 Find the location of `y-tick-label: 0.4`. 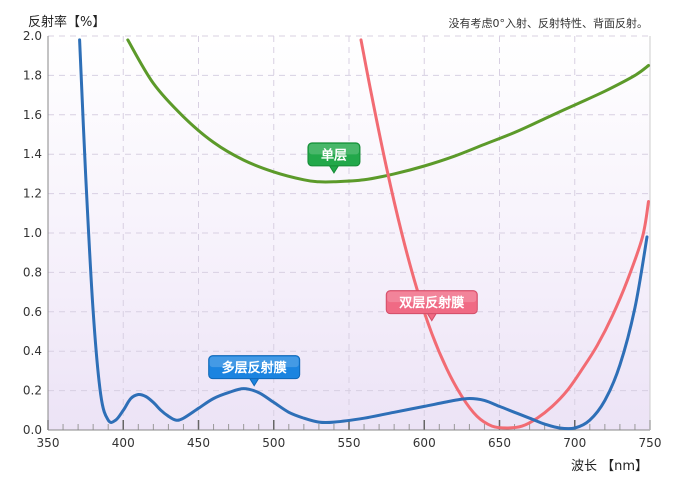

y-tick-label: 0.4 is located at coordinates (32, 351).